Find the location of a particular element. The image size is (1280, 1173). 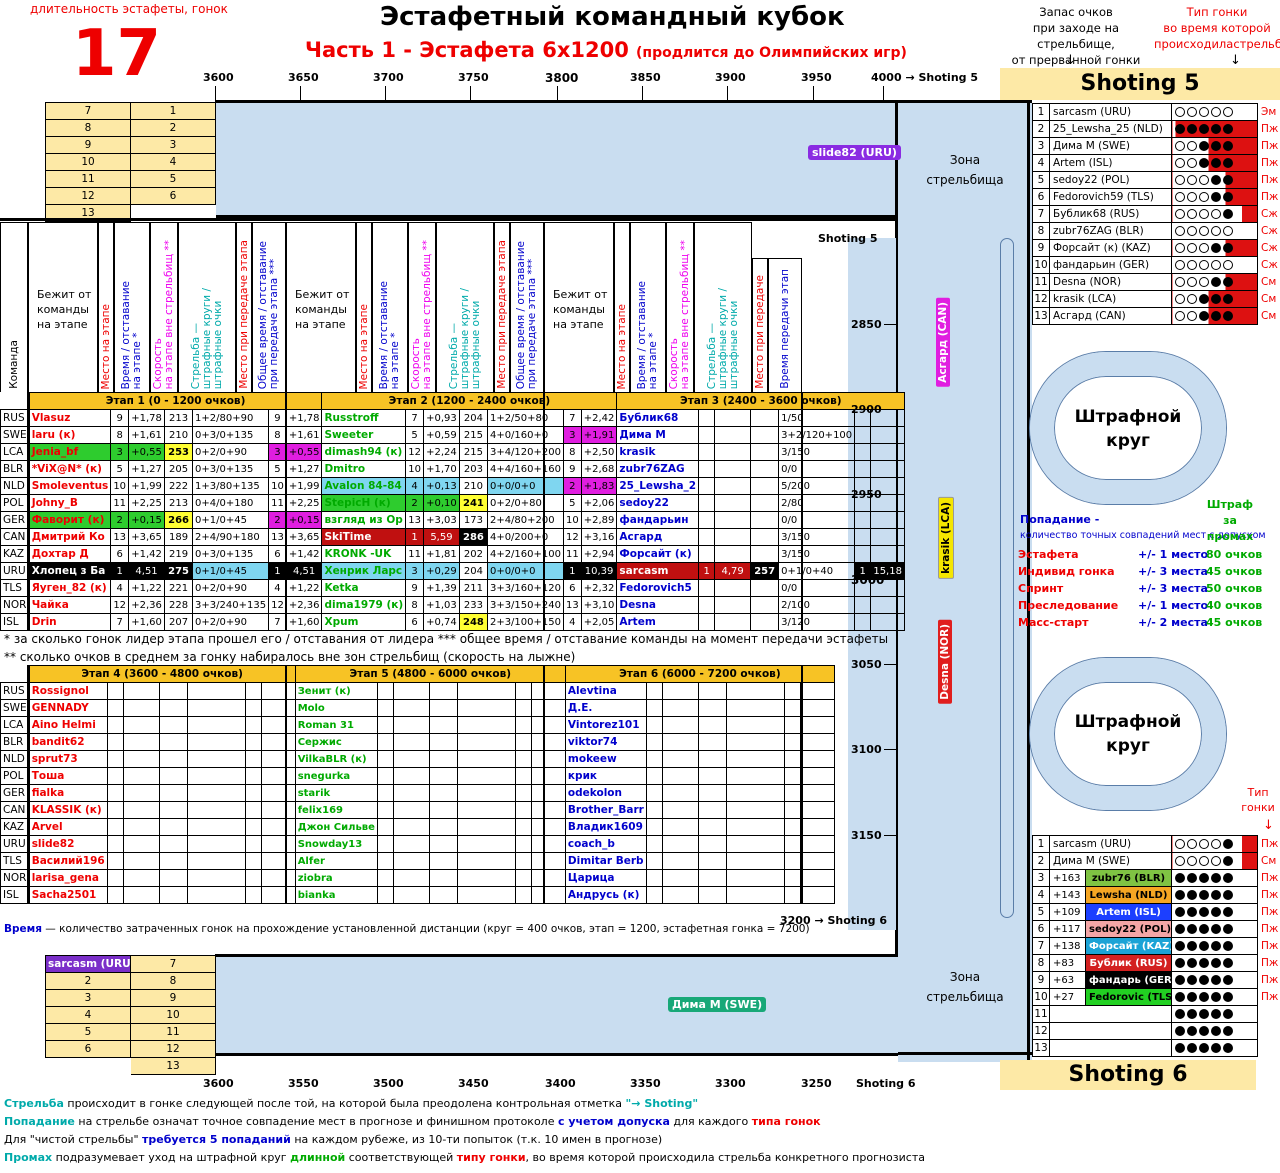

total-time: +1,27 is located at coordinates (304, 469).